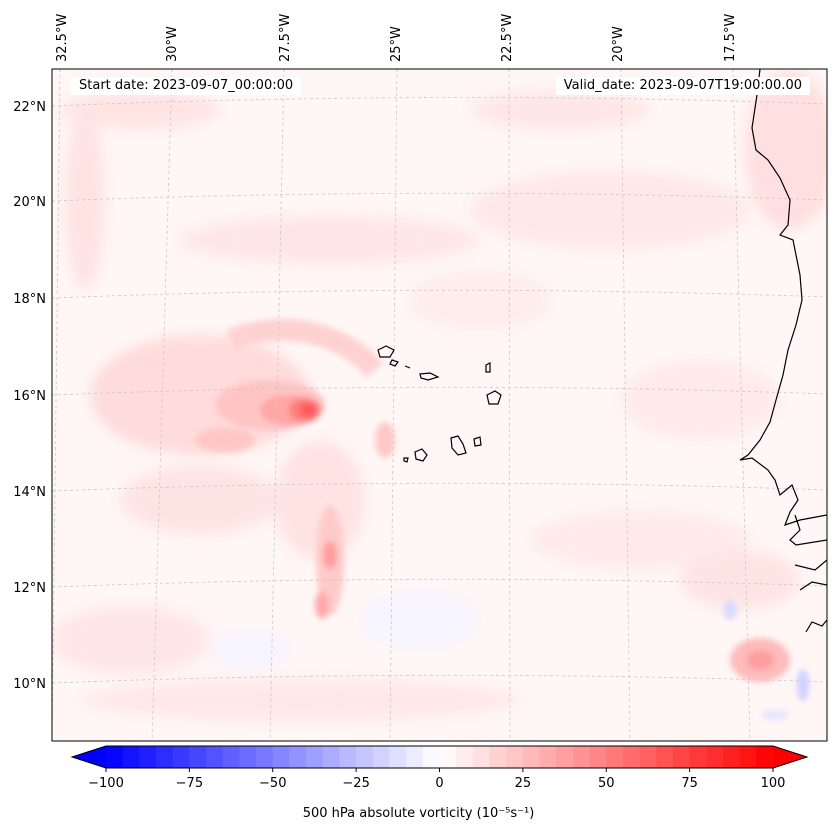 The image size is (837, 839). What do you see at coordinates (618, 44) in the screenshot?
I see `lon-label-20w: 20°W` at bounding box center [618, 44].